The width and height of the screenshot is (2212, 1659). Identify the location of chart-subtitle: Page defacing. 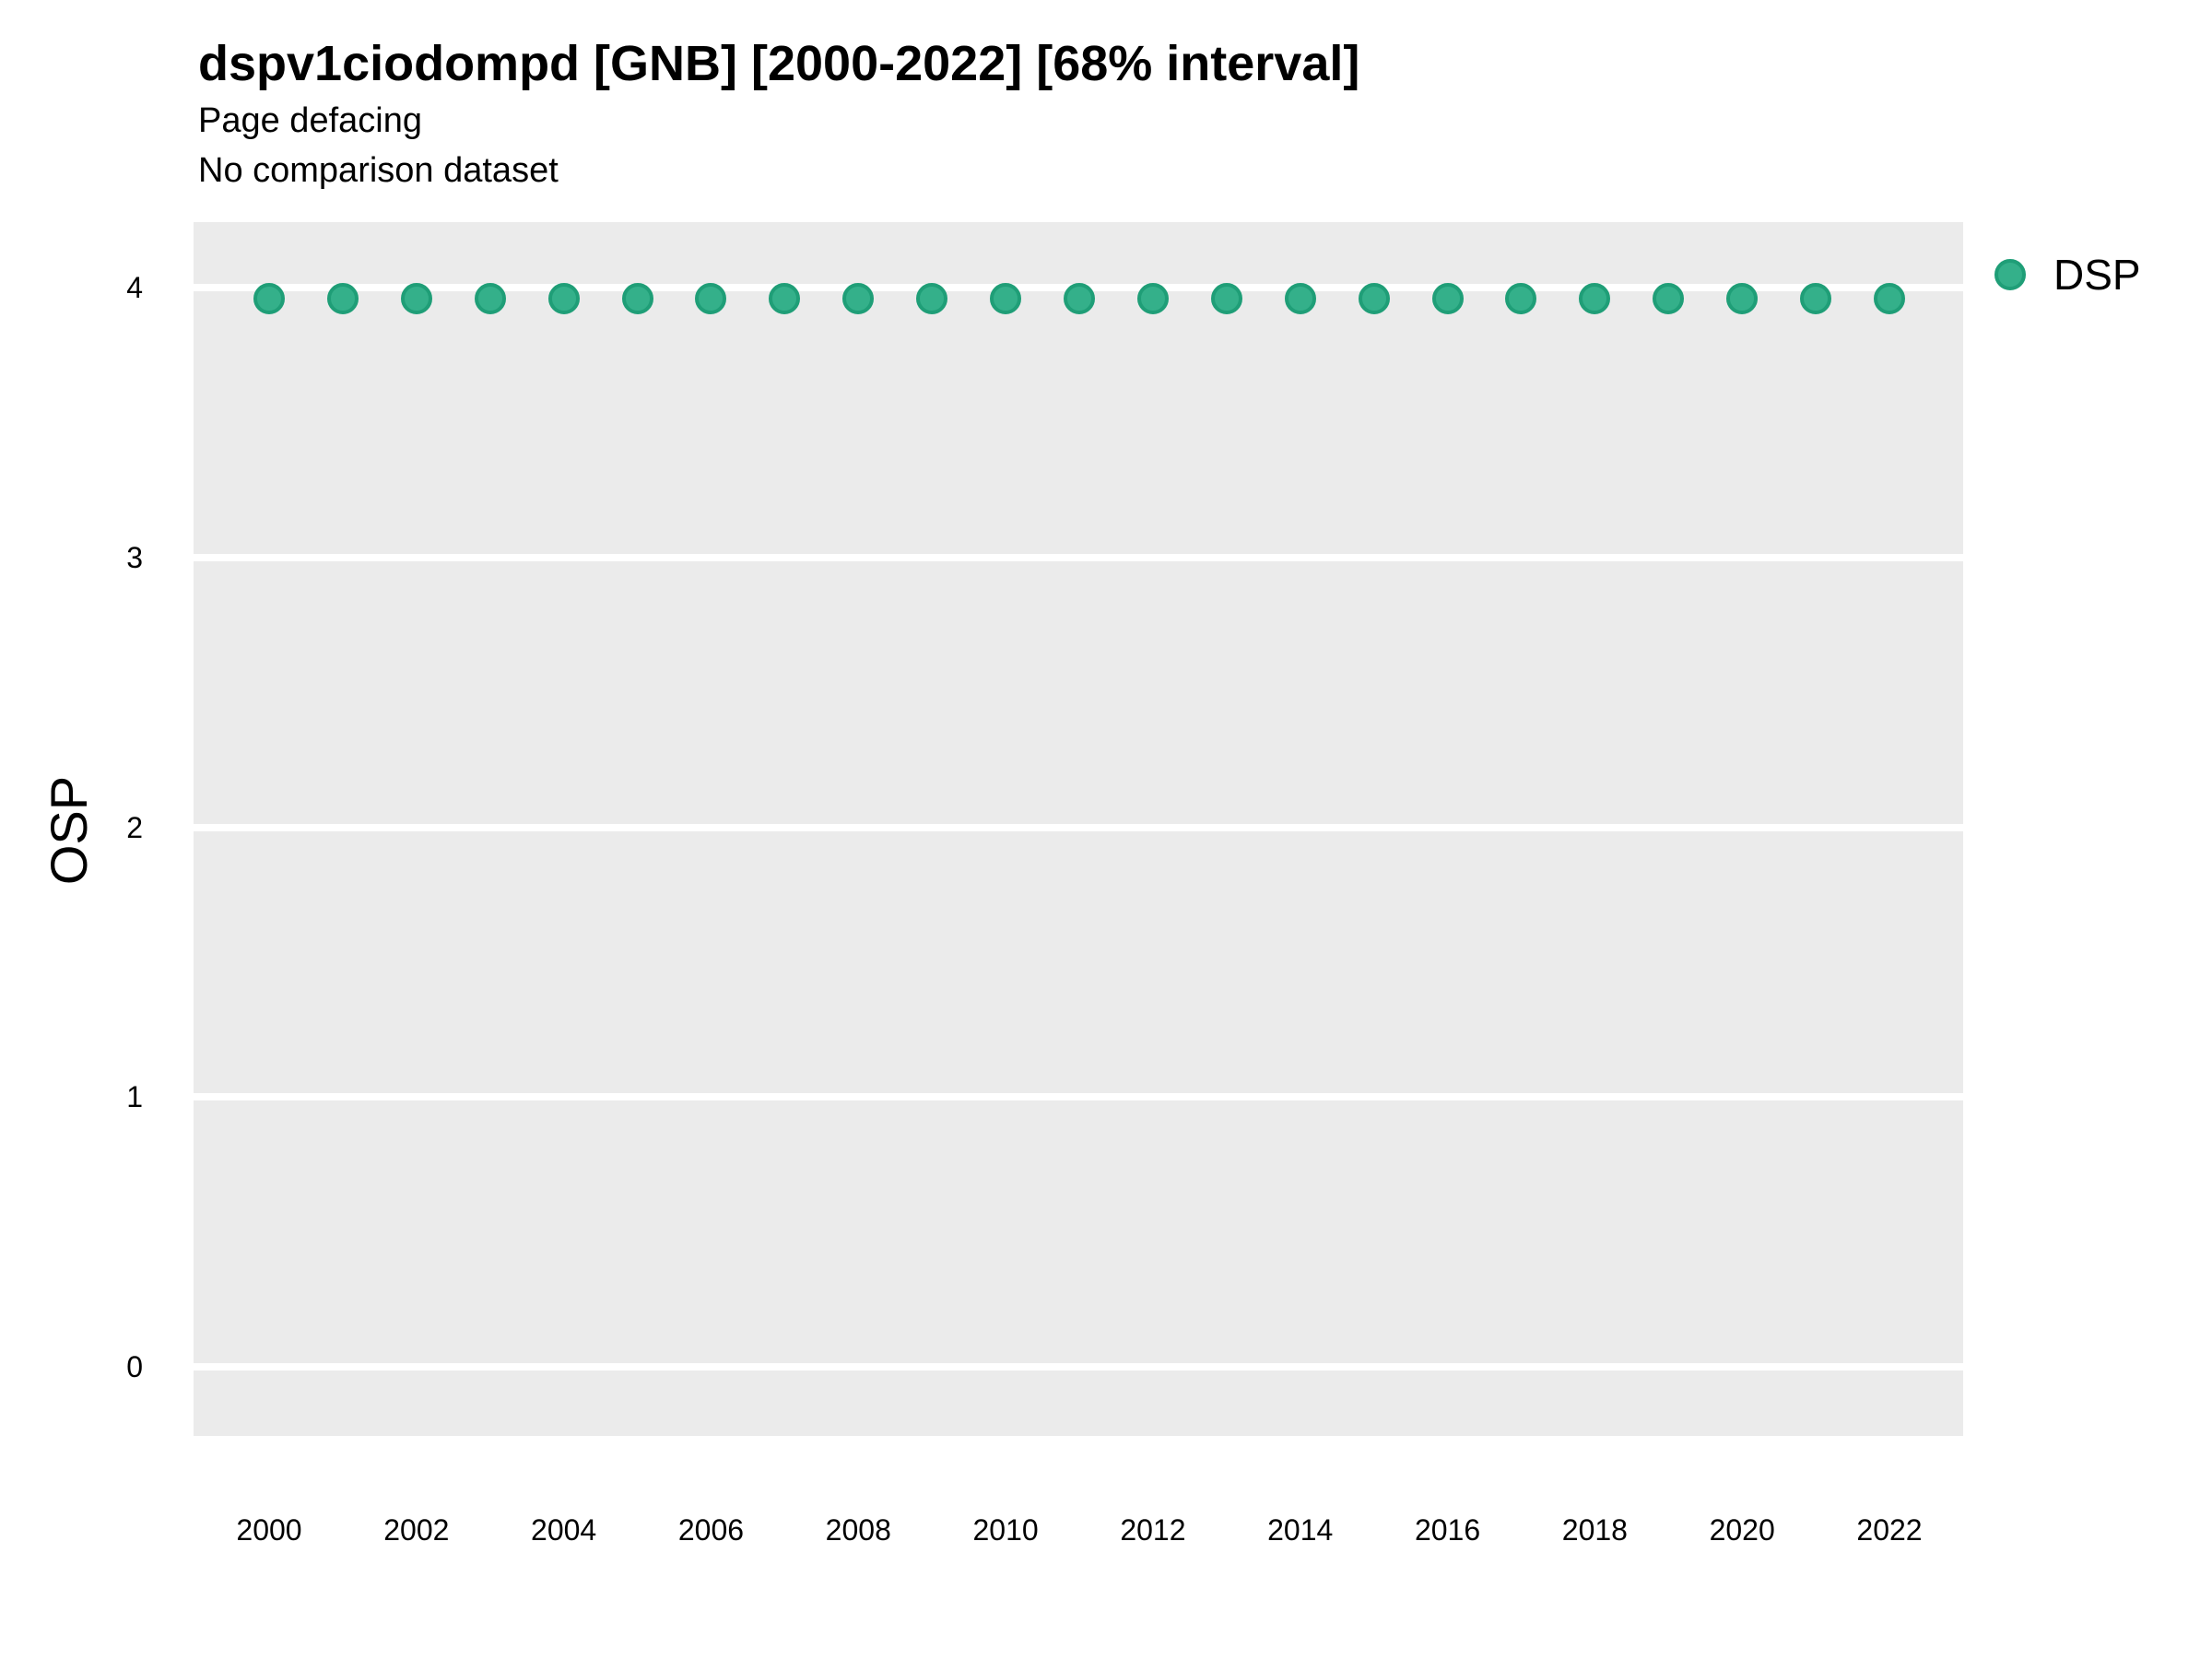
(310, 120).